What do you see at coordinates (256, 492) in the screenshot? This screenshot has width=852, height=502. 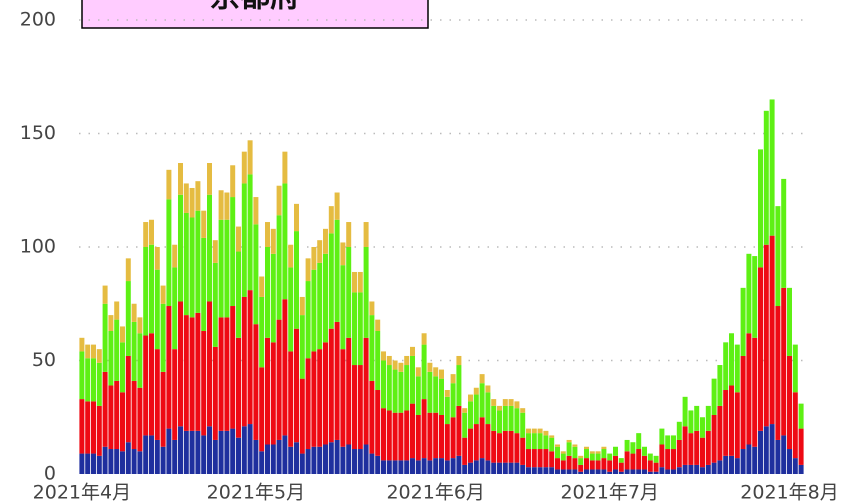 I see `x-tick-label: 2021年5月` at bounding box center [256, 492].